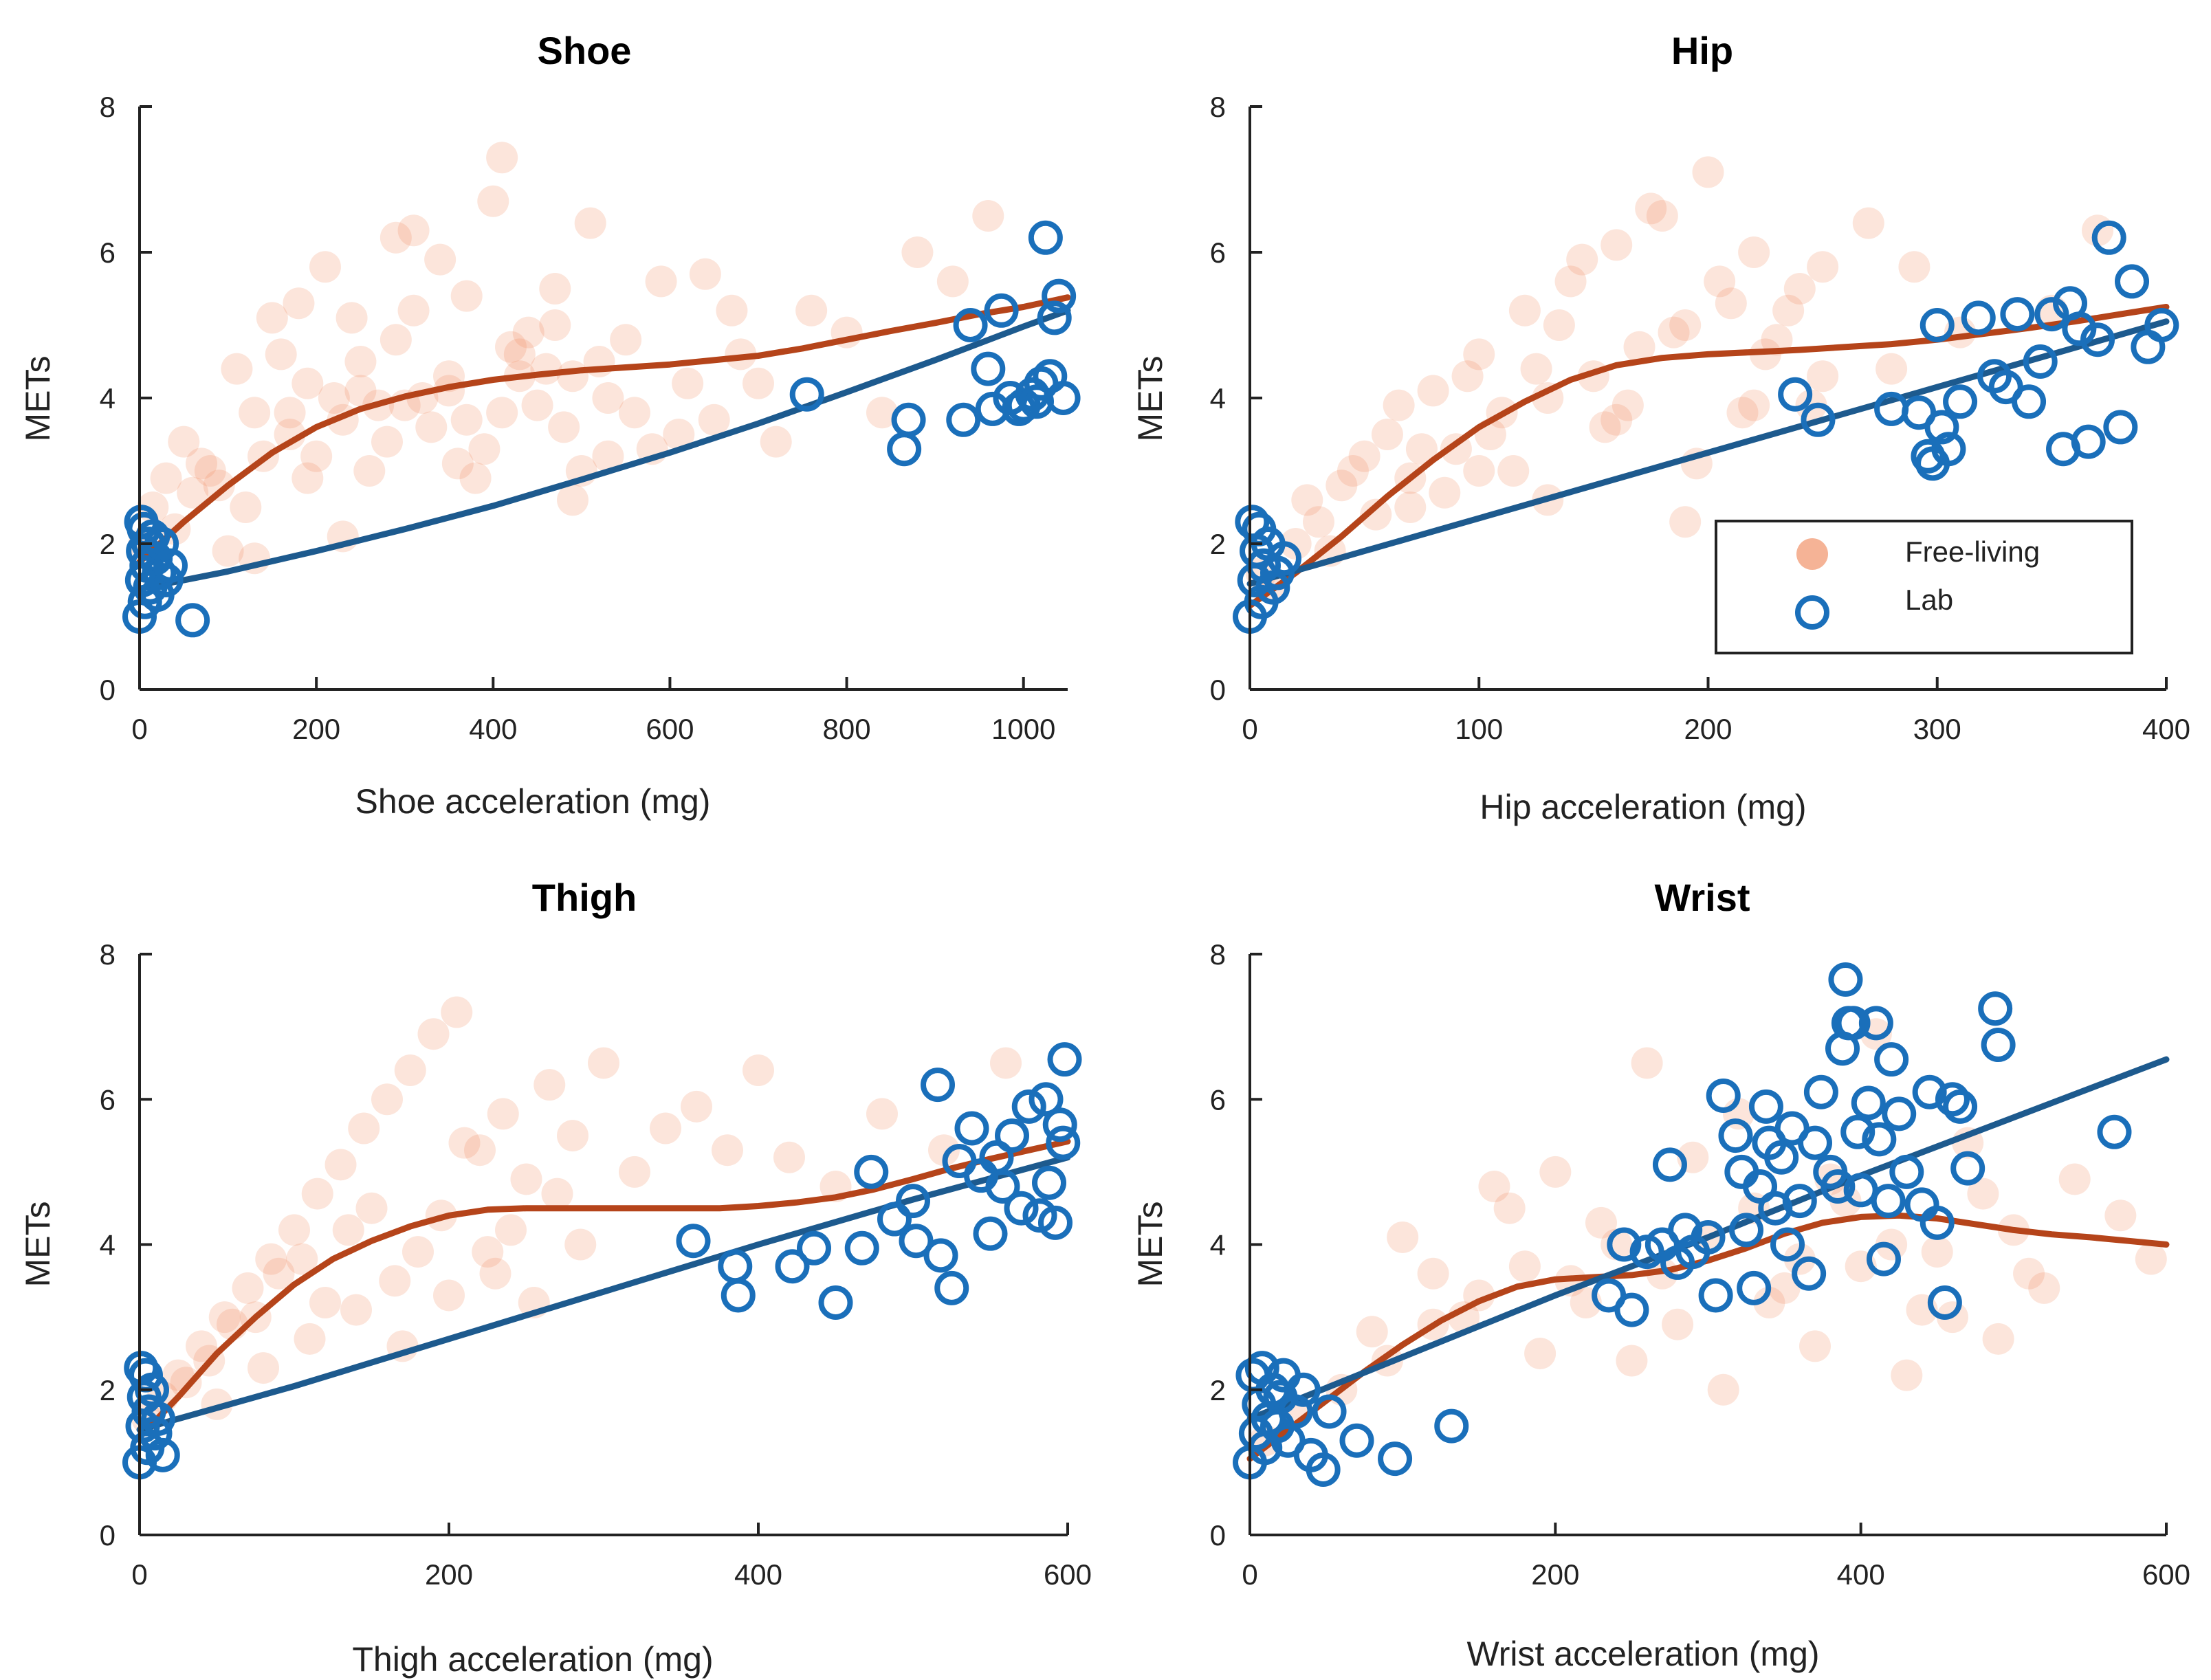 The image size is (2211, 1680). What do you see at coordinates (603, 450) in the screenshot?
I see `lab-fit-line` at bounding box center [603, 450].